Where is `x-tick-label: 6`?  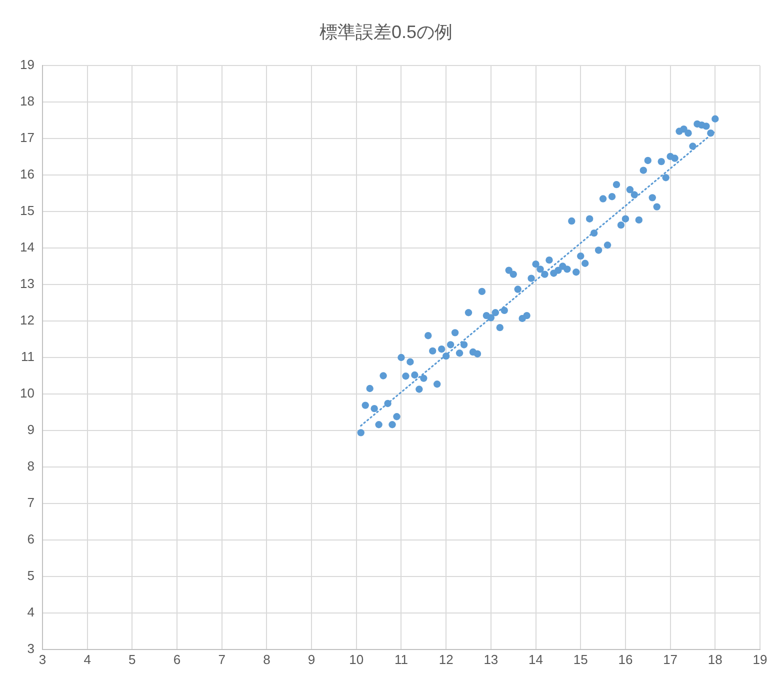
x-tick-label: 6 is located at coordinates (177, 659).